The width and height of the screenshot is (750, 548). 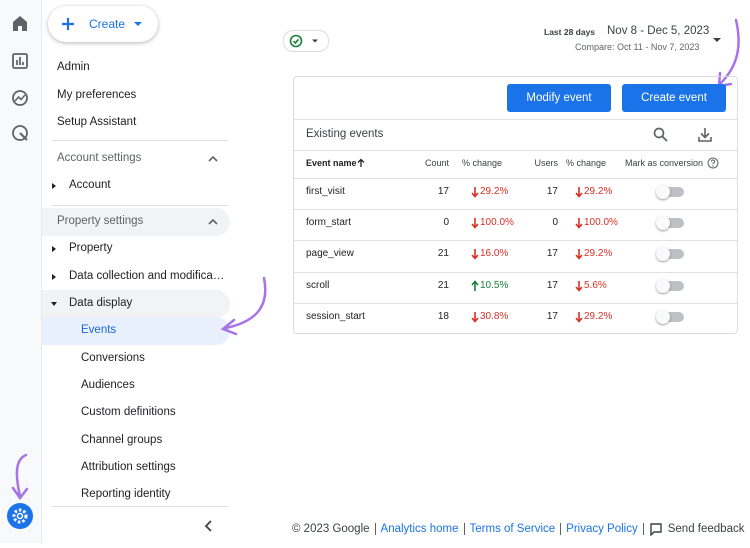 What do you see at coordinates (674, 98) in the screenshot?
I see `create-event-button: Create event` at bounding box center [674, 98].